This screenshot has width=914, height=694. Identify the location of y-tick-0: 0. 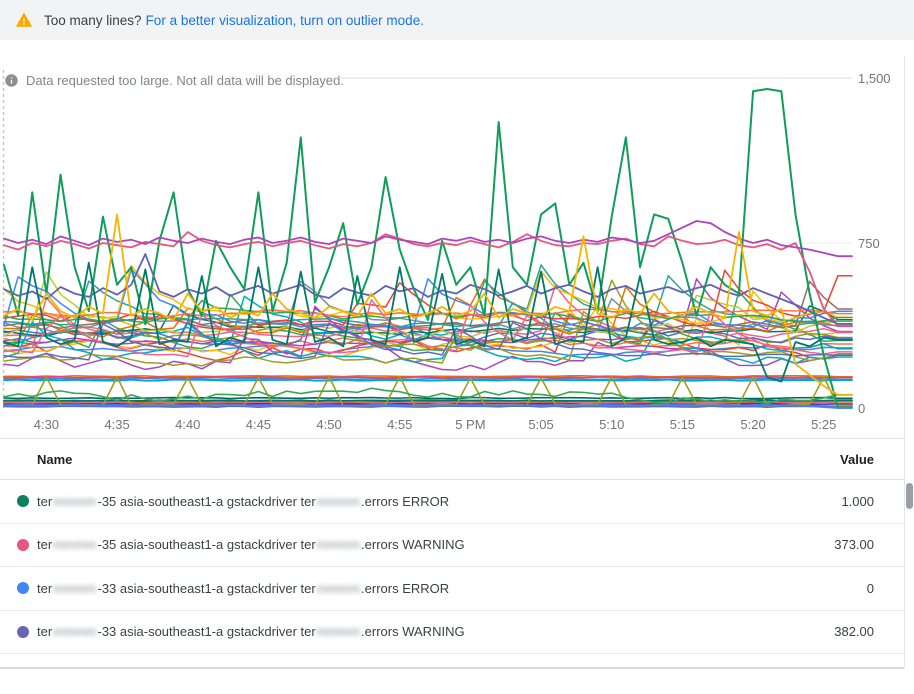
(862, 408).